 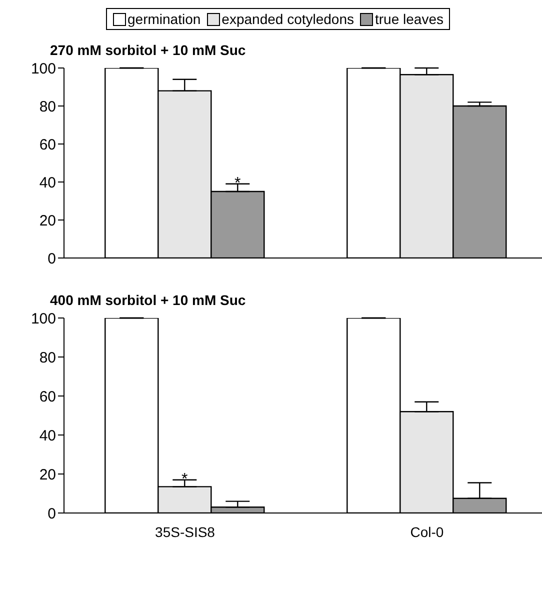 I want to click on x-tick-label: 35S-SIS8, so click(x=185, y=532).